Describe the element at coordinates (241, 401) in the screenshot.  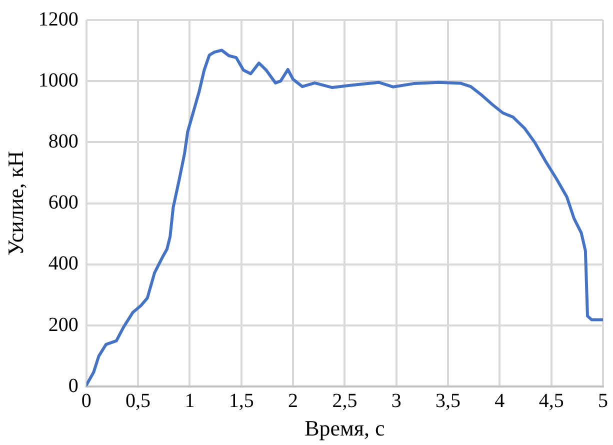
I see `x-tick-label: 1,5` at that location.